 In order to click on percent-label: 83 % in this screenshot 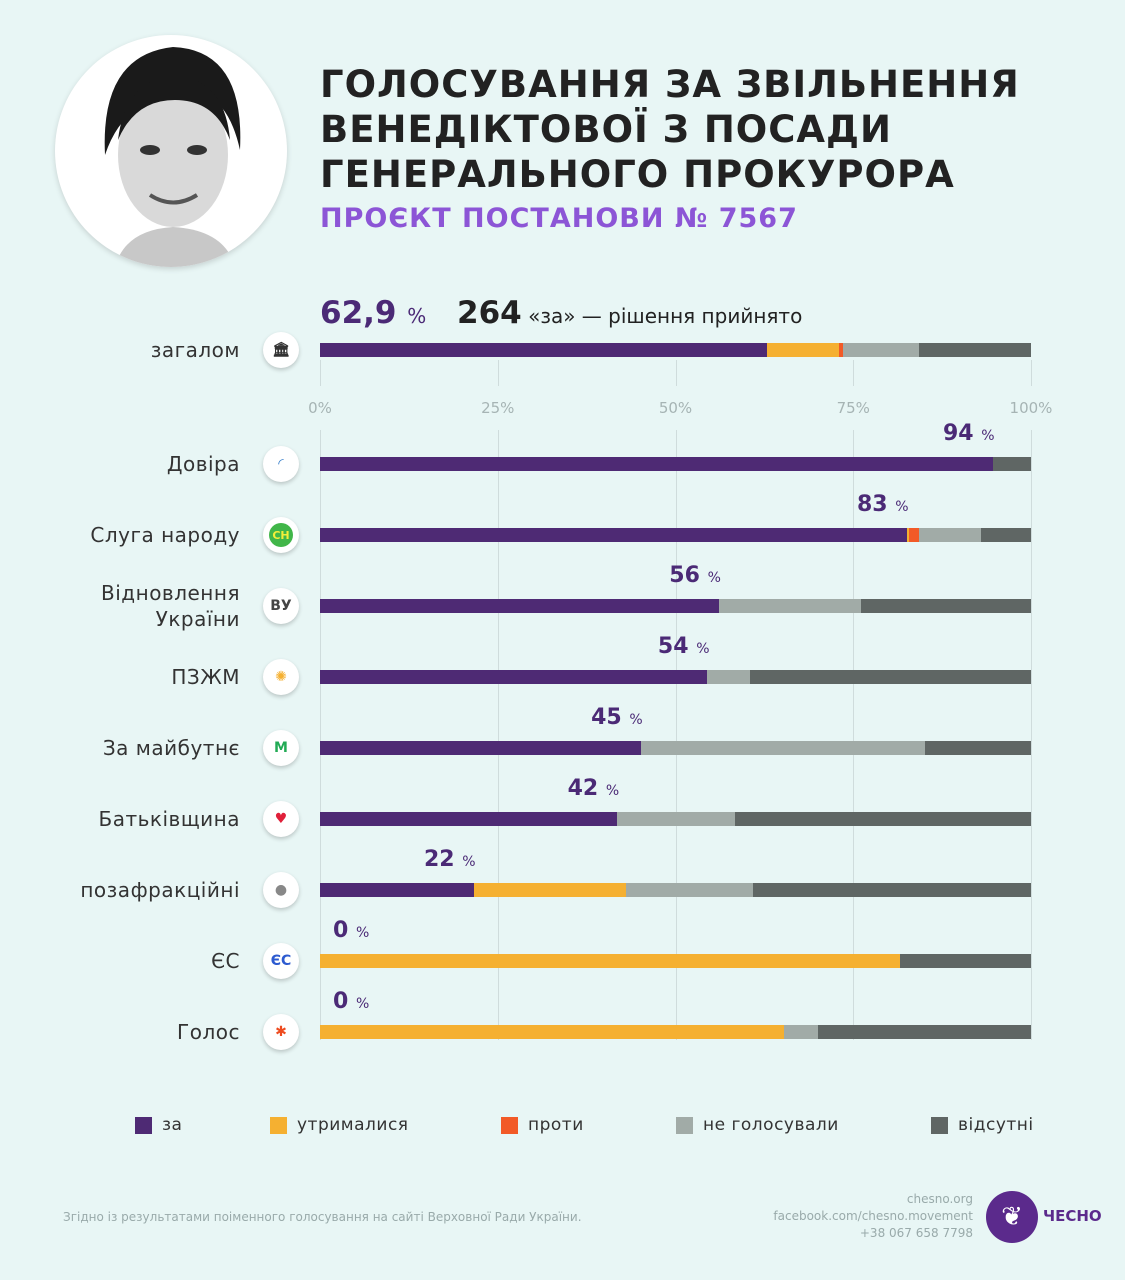, I will do `click(883, 504)`.